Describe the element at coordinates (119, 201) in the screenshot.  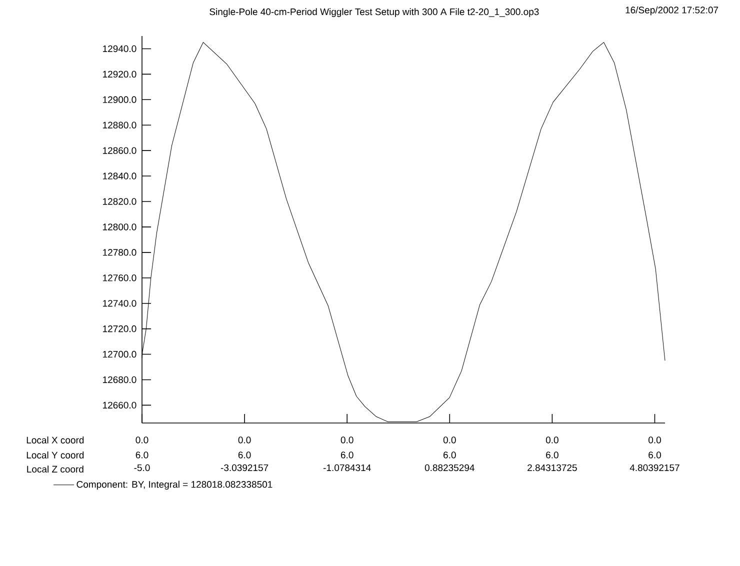
I see `y-tick-label: 12820.0` at that location.